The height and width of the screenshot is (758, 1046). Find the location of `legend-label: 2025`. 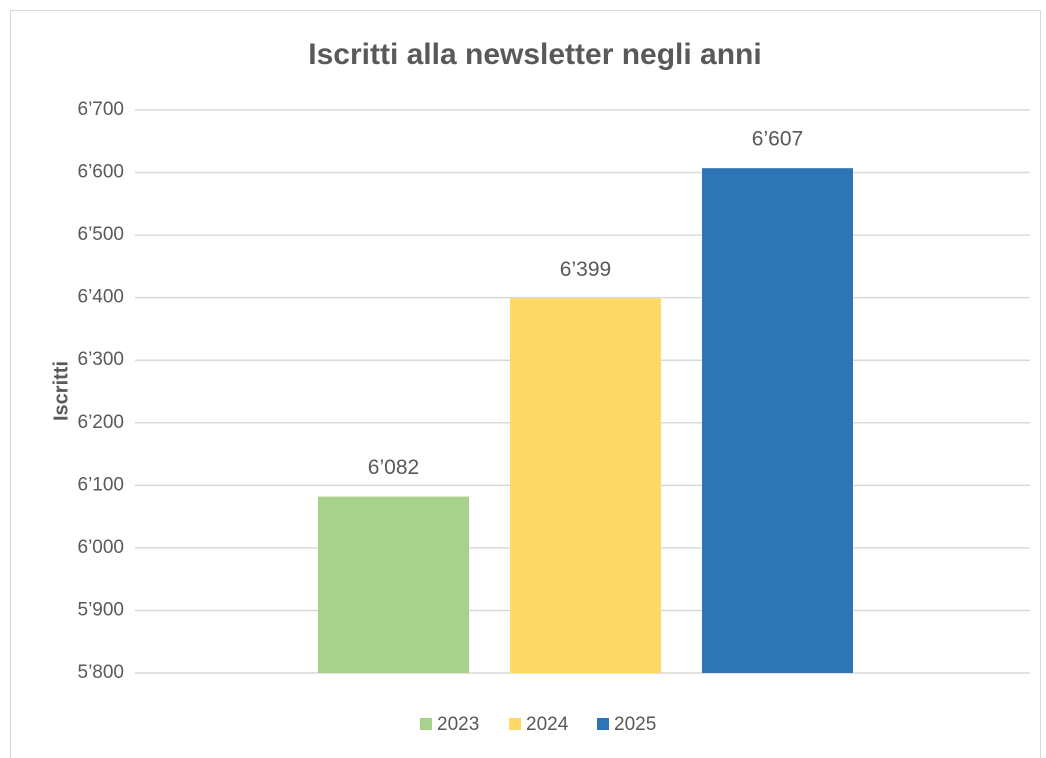

legend-label: 2025 is located at coordinates (635, 724).